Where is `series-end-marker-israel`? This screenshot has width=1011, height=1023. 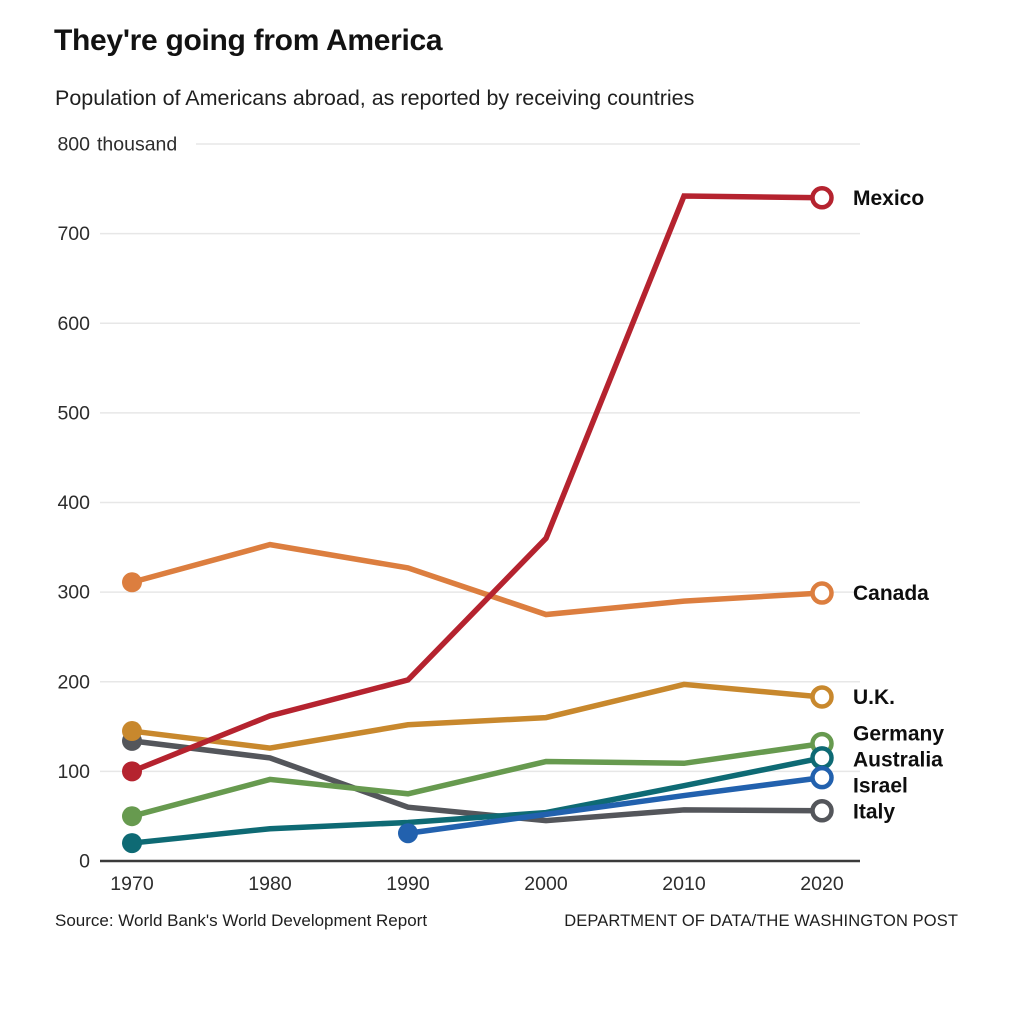 series-end-marker-israel is located at coordinates (822, 777).